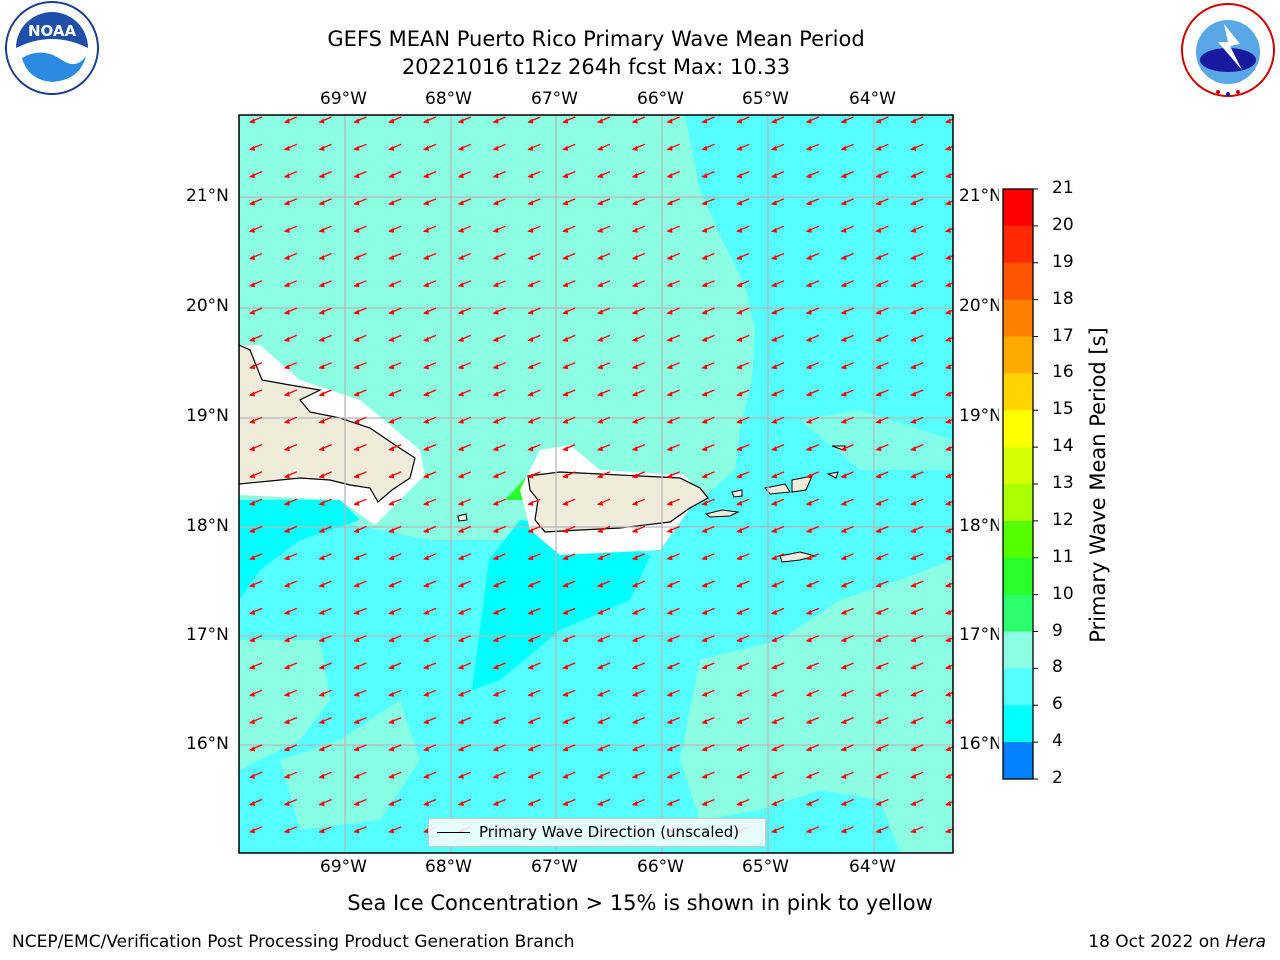  What do you see at coordinates (448, 99) in the screenshot?
I see `lon-tick-top: 68°W` at bounding box center [448, 99].